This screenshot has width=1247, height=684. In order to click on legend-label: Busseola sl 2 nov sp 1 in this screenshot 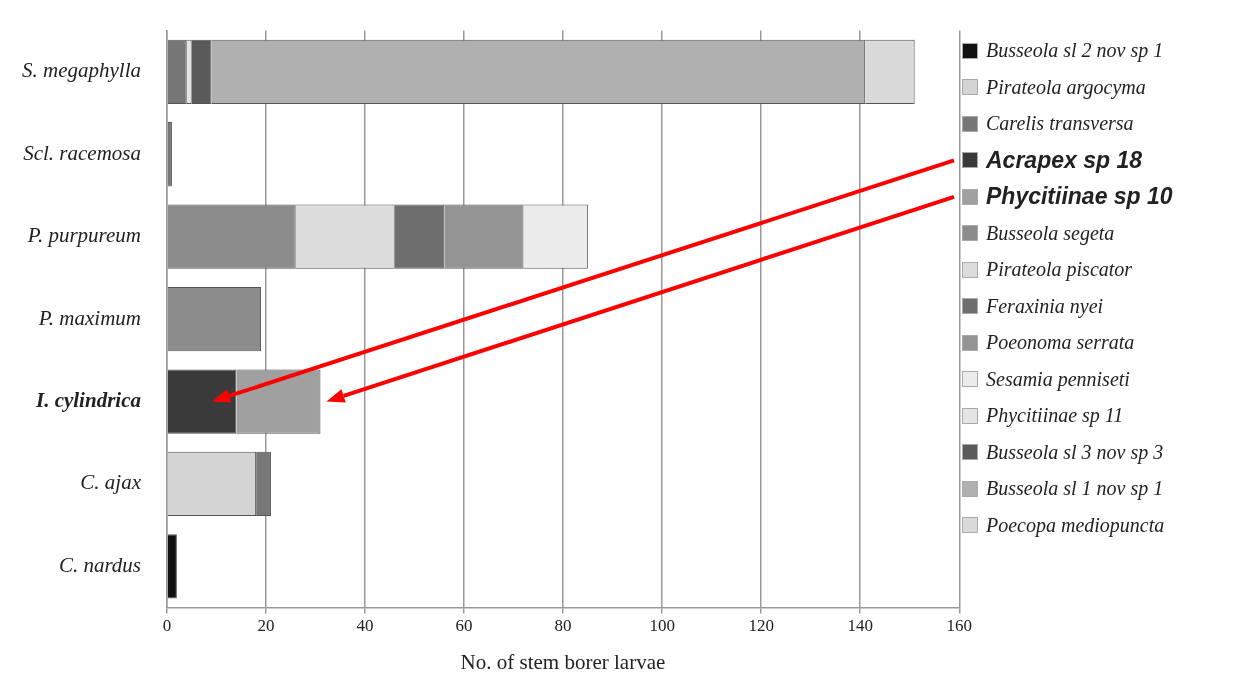, I will do `click(1075, 51)`.